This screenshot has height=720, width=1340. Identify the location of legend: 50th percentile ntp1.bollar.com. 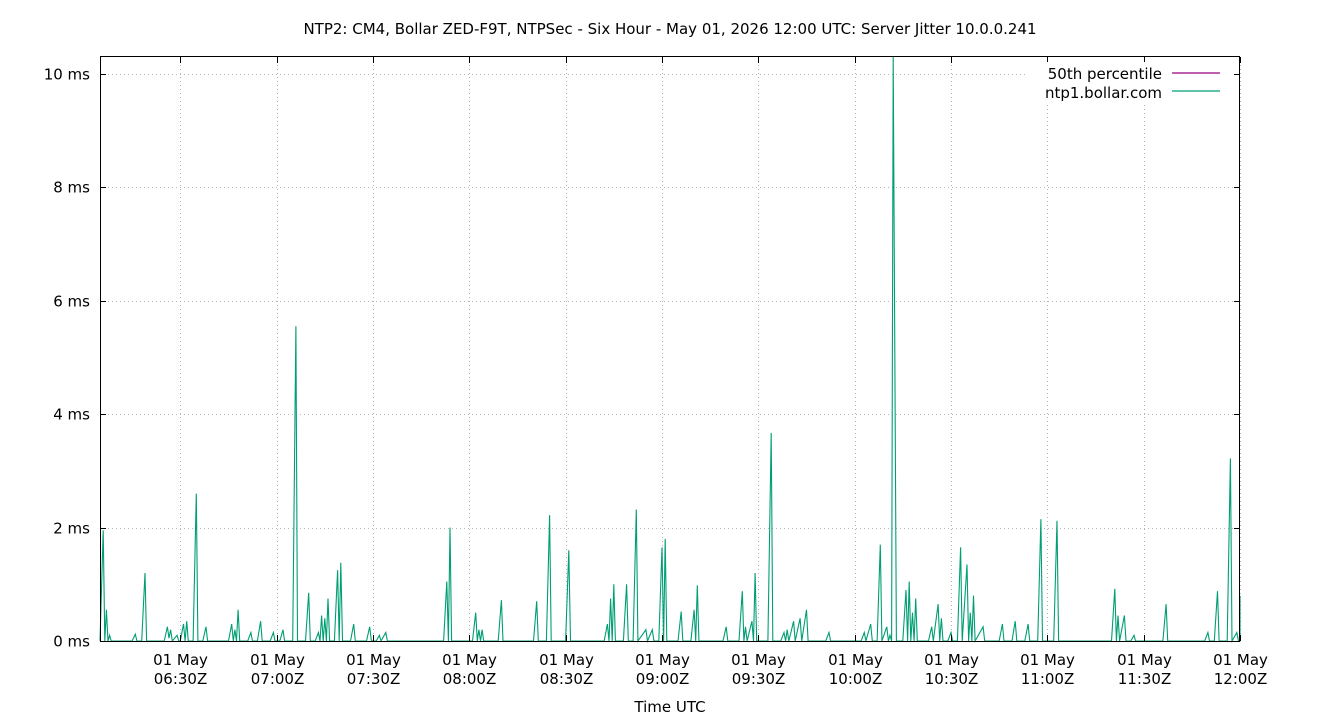
(1130, 83).